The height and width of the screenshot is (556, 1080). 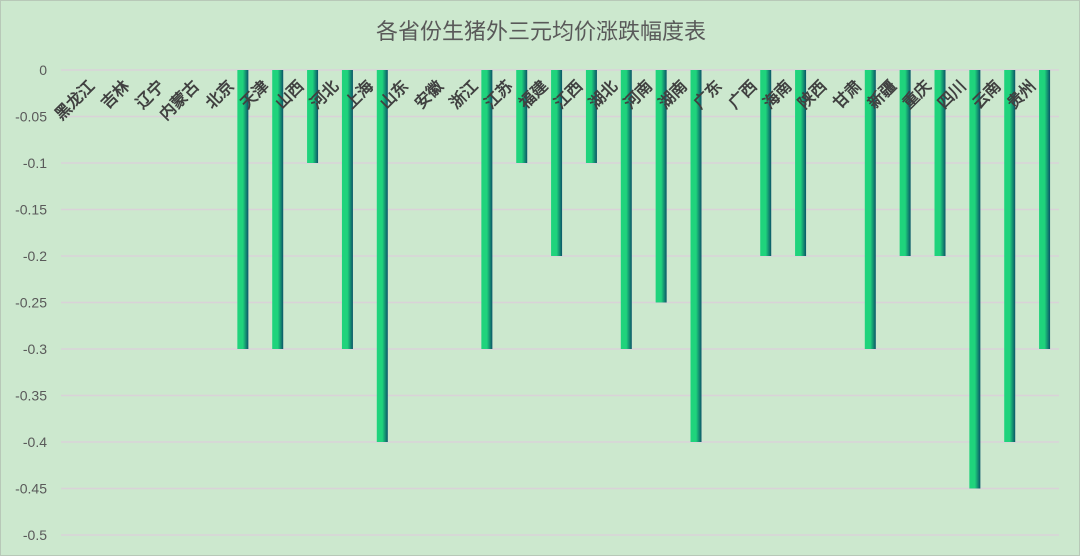 I want to click on chart-title: 各省份生猪外三元均价涨跌幅度表, so click(x=541, y=32).